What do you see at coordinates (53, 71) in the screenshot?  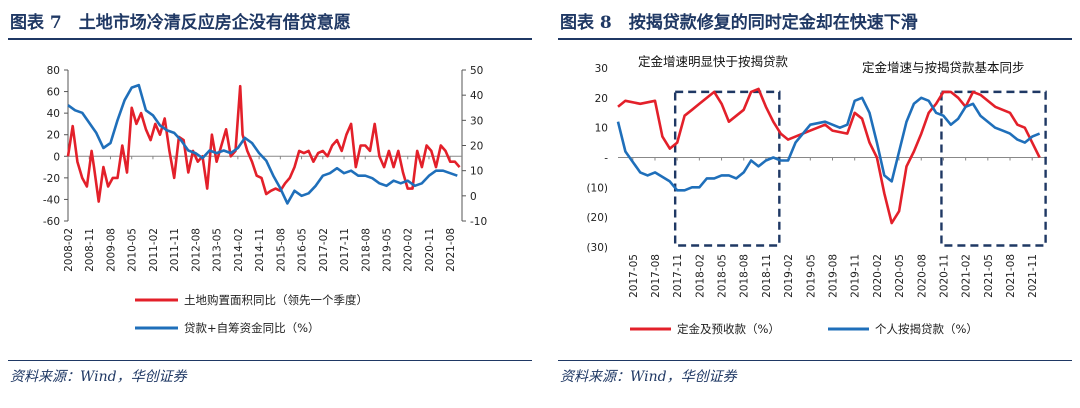 I see `y-tick-label-left: 80` at bounding box center [53, 71].